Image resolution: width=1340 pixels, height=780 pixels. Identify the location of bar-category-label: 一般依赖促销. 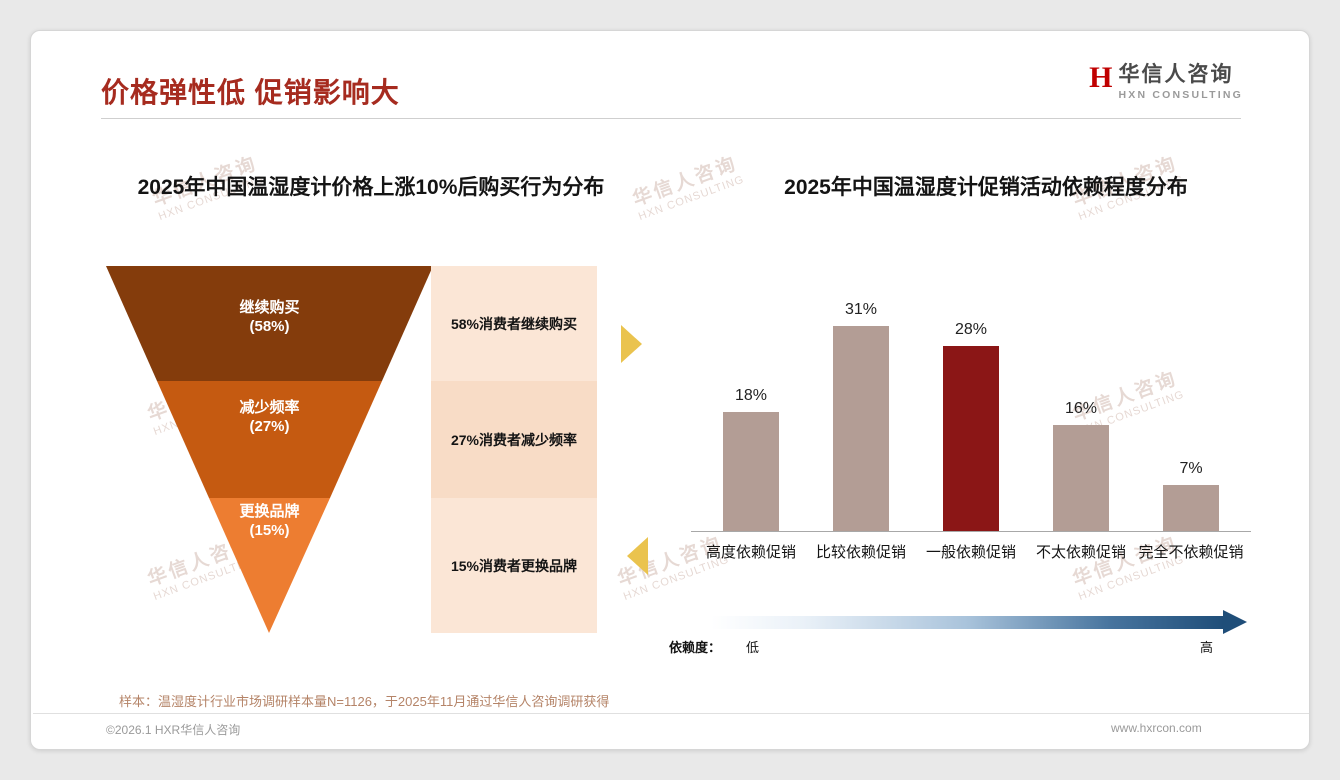
(970, 552).